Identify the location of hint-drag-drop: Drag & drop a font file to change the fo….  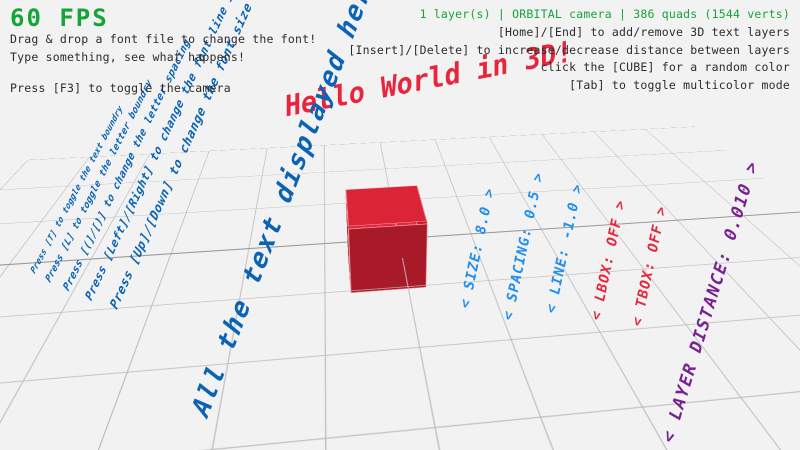
(163, 39).